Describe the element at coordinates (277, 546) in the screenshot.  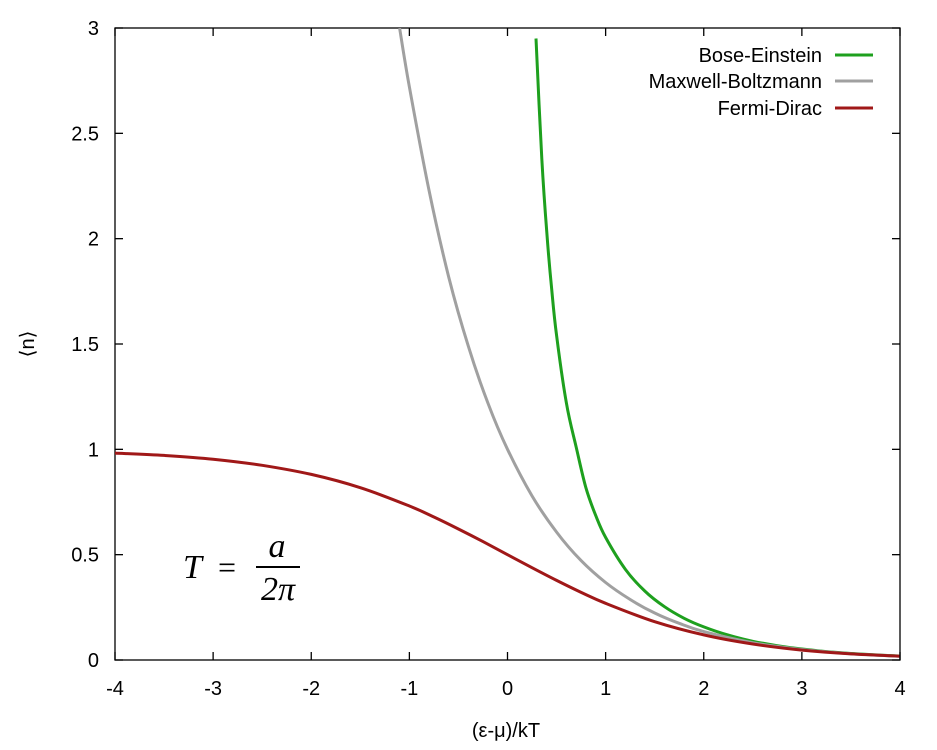
I see `formula-numerator: a` at that location.